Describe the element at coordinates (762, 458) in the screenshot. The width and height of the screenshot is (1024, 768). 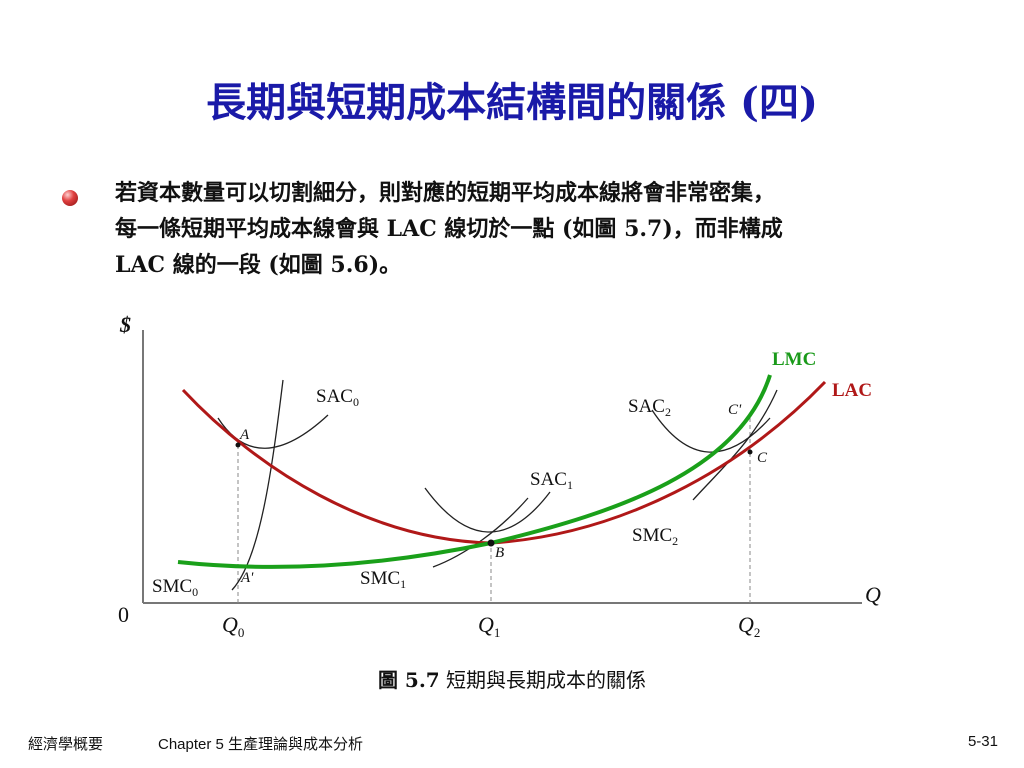
I see `point-c-label: C` at that location.